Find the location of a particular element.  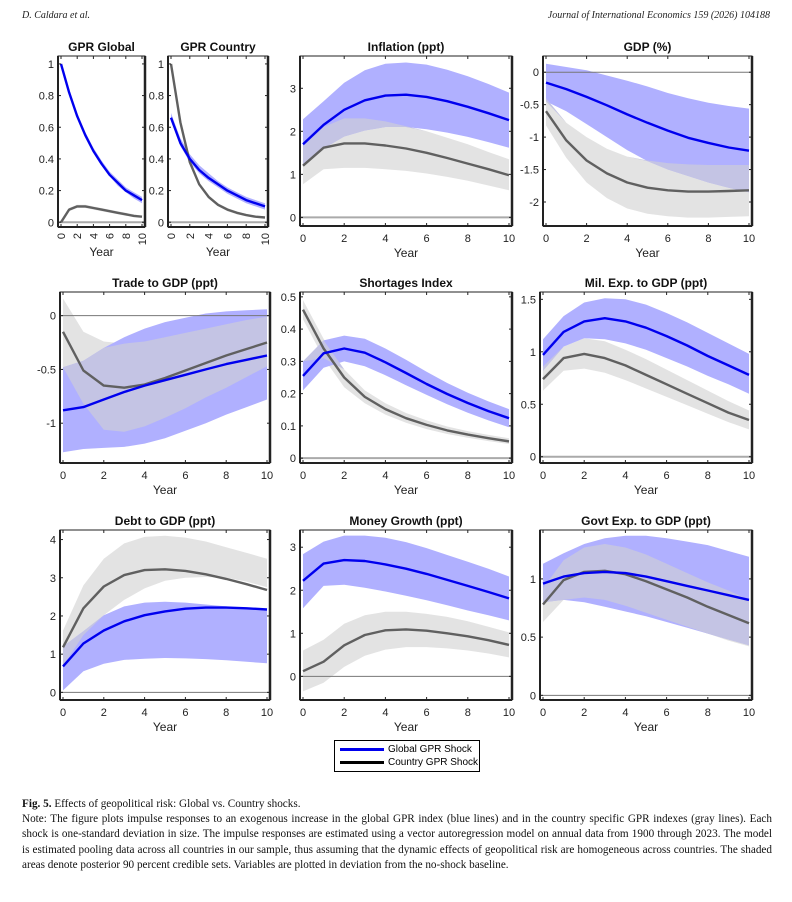

y-tick-label: 0.8 is located at coordinates (46, 97).